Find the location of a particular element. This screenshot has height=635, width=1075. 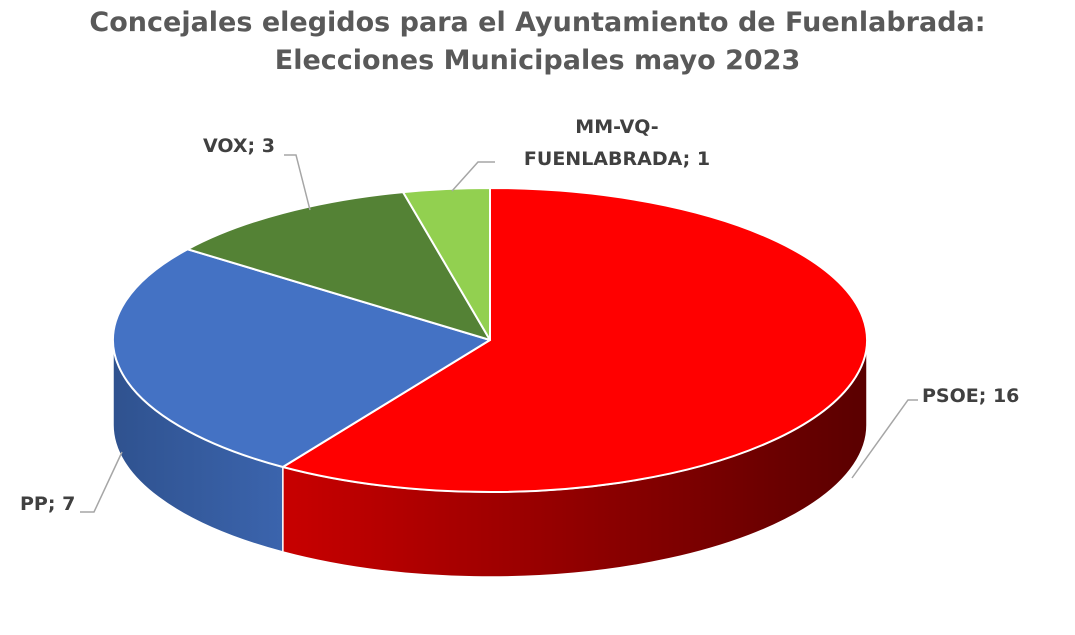

leader-line-vox is located at coordinates (297, 182).